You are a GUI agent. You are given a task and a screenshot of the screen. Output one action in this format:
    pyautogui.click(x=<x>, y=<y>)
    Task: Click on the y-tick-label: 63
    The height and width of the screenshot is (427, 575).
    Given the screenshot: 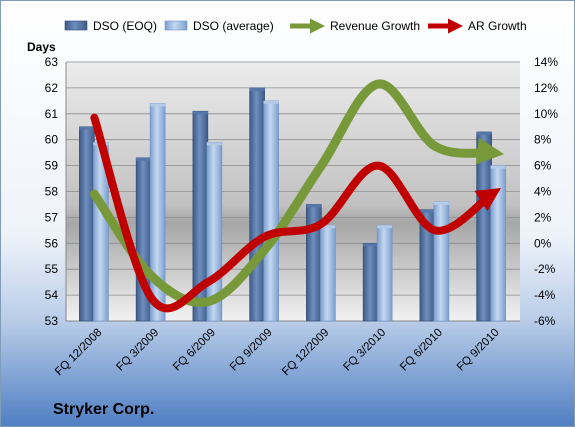 What is the action you would take?
    pyautogui.click(x=52, y=62)
    